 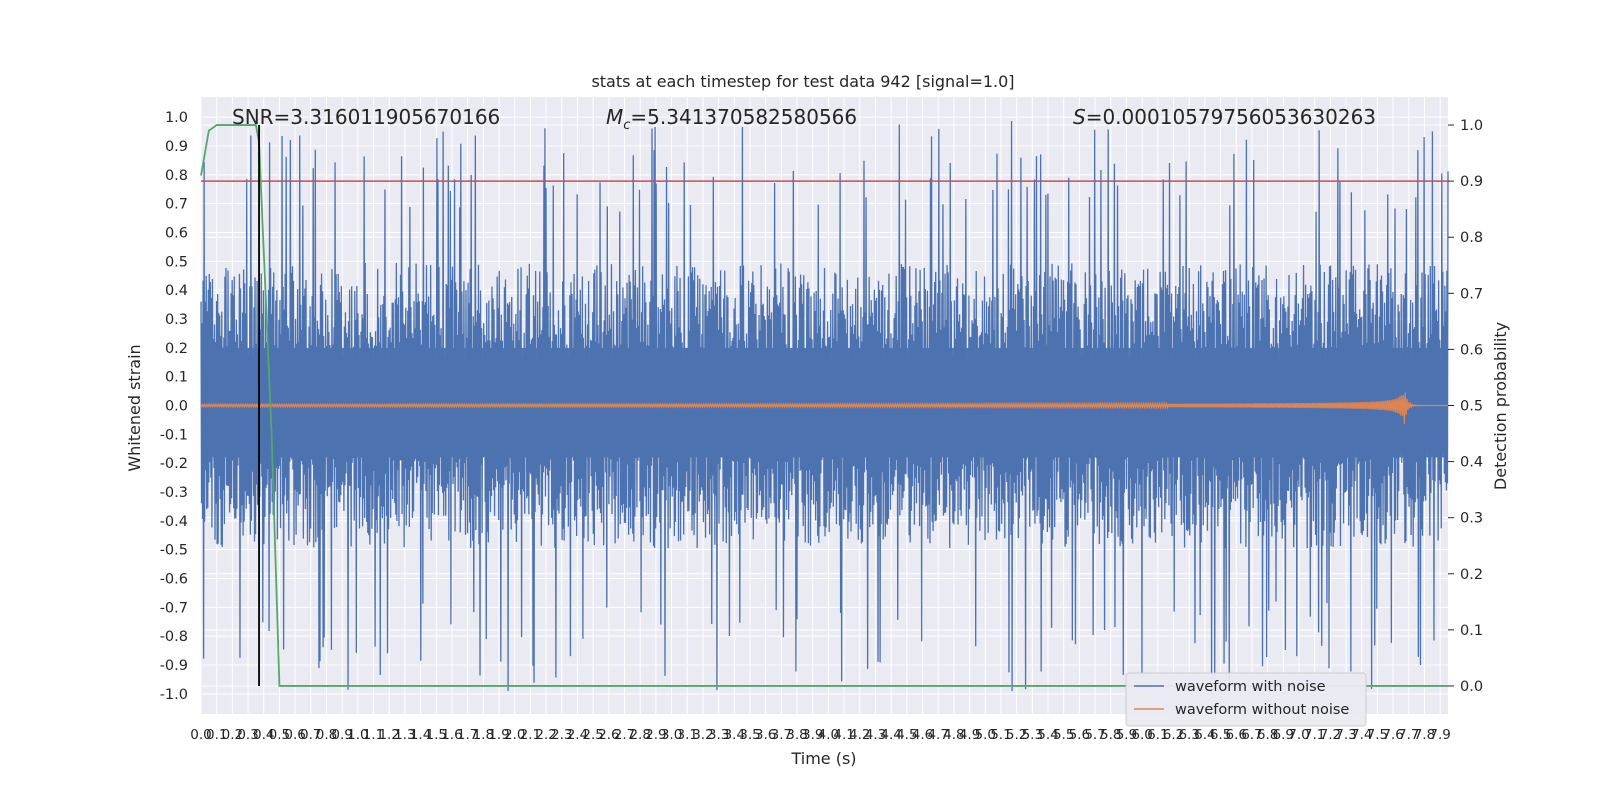 I want to click on s-annotation: S=0.00010579756053630263, so click(x=1224, y=117).